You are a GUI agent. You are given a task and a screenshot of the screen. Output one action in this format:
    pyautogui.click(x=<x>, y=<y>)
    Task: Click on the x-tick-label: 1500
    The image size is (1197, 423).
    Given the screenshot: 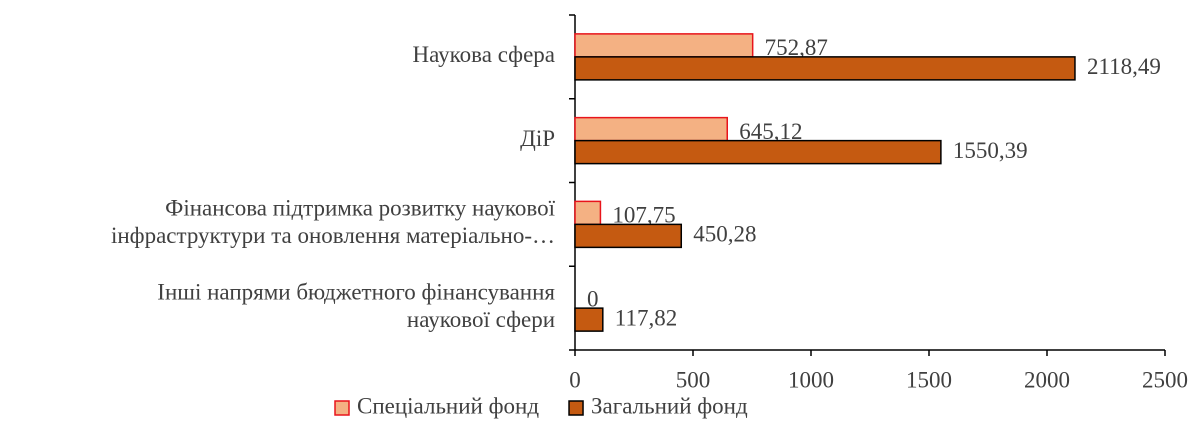 What is the action you would take?
    pyautogui.click(x=929, y=379)
    